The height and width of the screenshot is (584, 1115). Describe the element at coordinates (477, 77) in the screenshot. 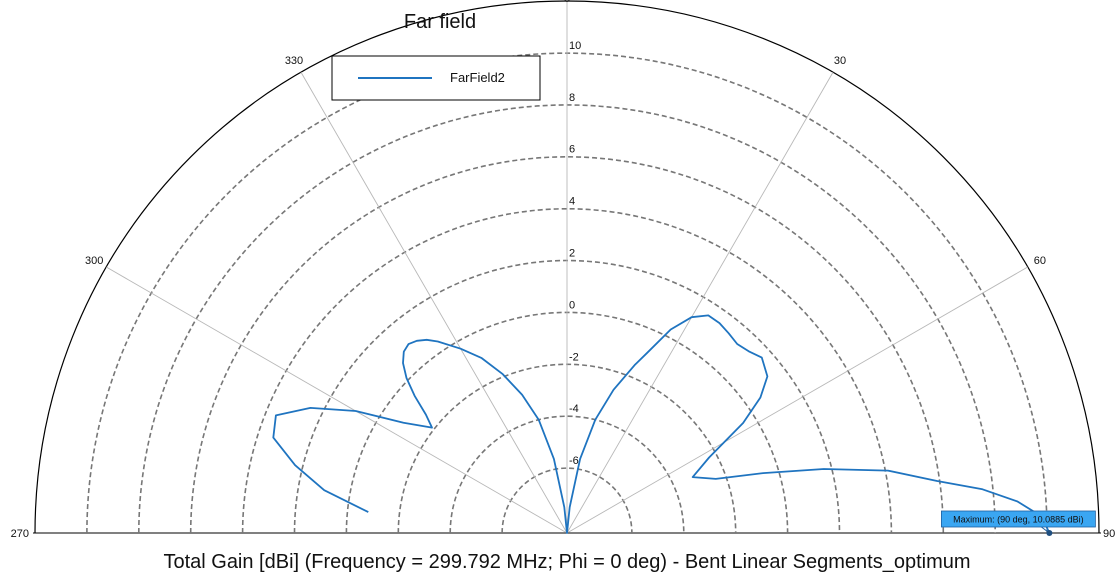

I see `legend-label: FarField2` at that location.